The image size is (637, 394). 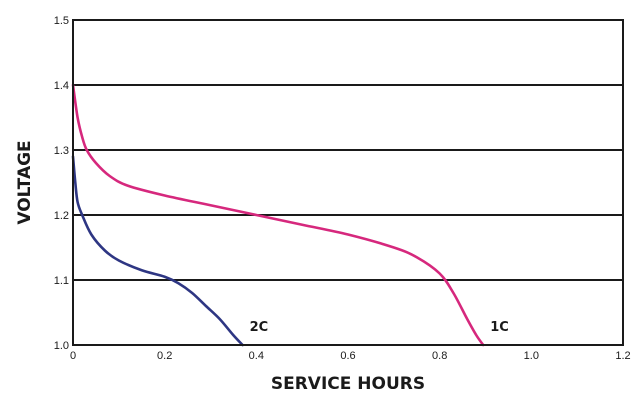 I want to click on x-tick-label: 0.2, so click(x=164, y=356).